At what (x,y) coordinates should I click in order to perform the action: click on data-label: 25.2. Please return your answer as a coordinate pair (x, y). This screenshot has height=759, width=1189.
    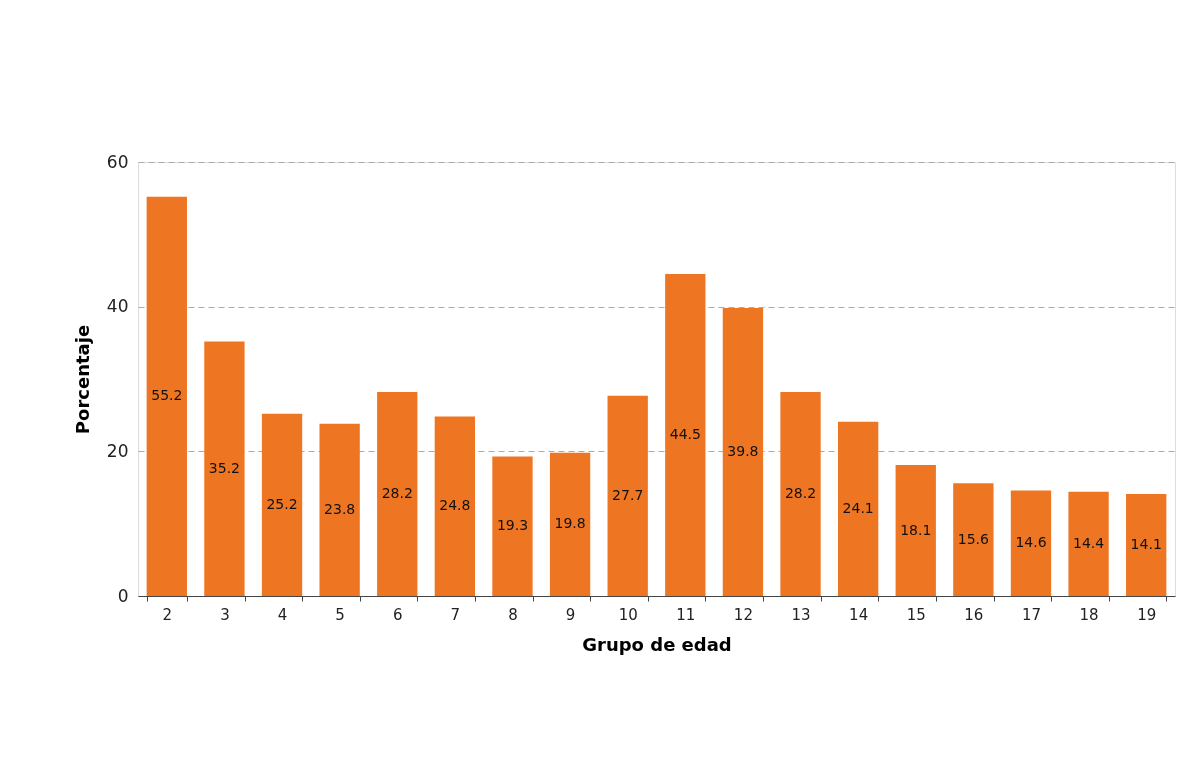
    Looking at the image, I should click on (282, 503).